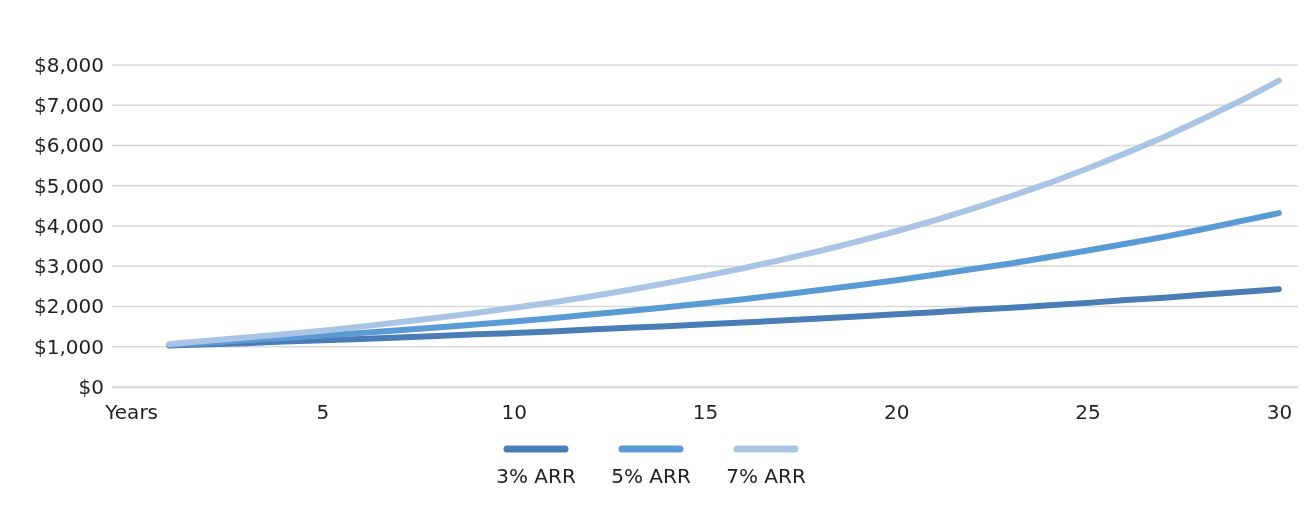  Describe the element at coordinates (323, 412) in the screenshot. I see `x-tick-label: 5` at that location.